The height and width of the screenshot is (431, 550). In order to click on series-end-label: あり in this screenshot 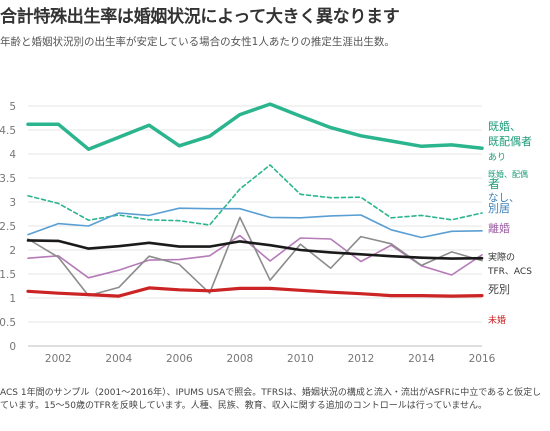, I will do `click(497, 157)`.